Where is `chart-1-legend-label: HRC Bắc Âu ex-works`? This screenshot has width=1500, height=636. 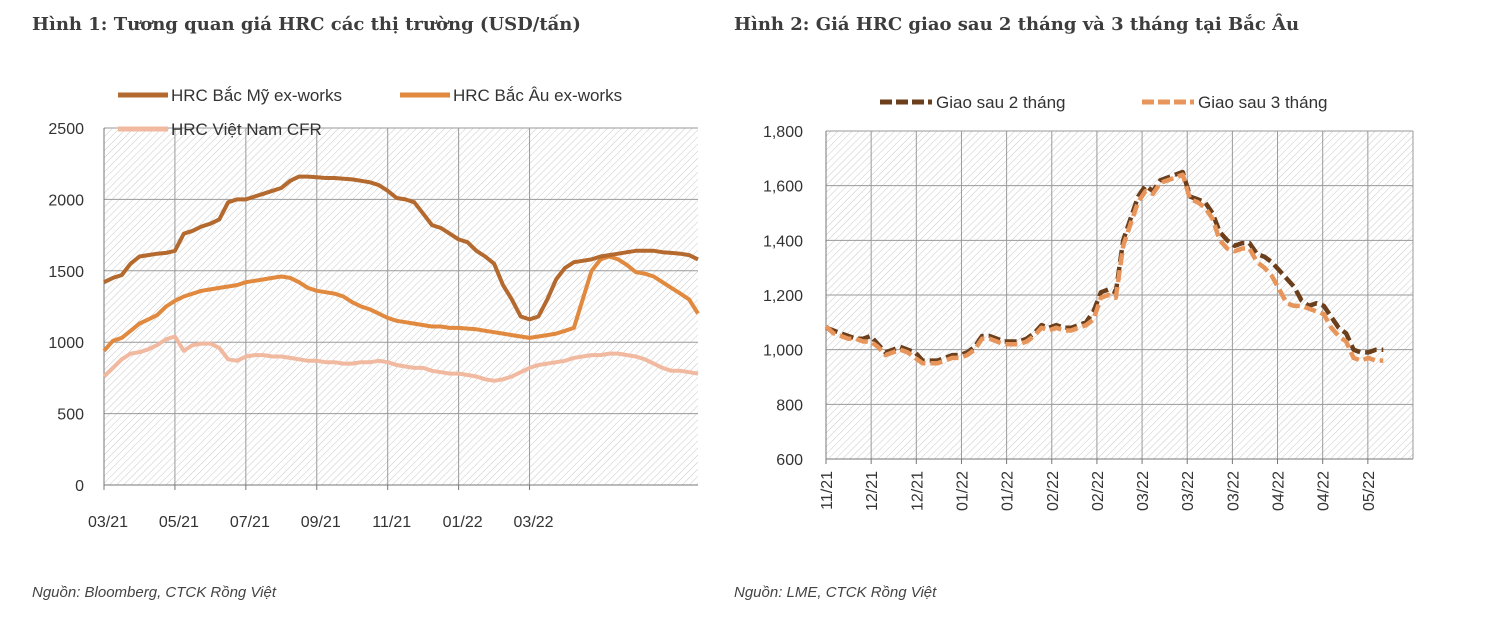 chart-1-legend-label: HRC Bắc Âu ex-works is located at coordinates (537, 95).